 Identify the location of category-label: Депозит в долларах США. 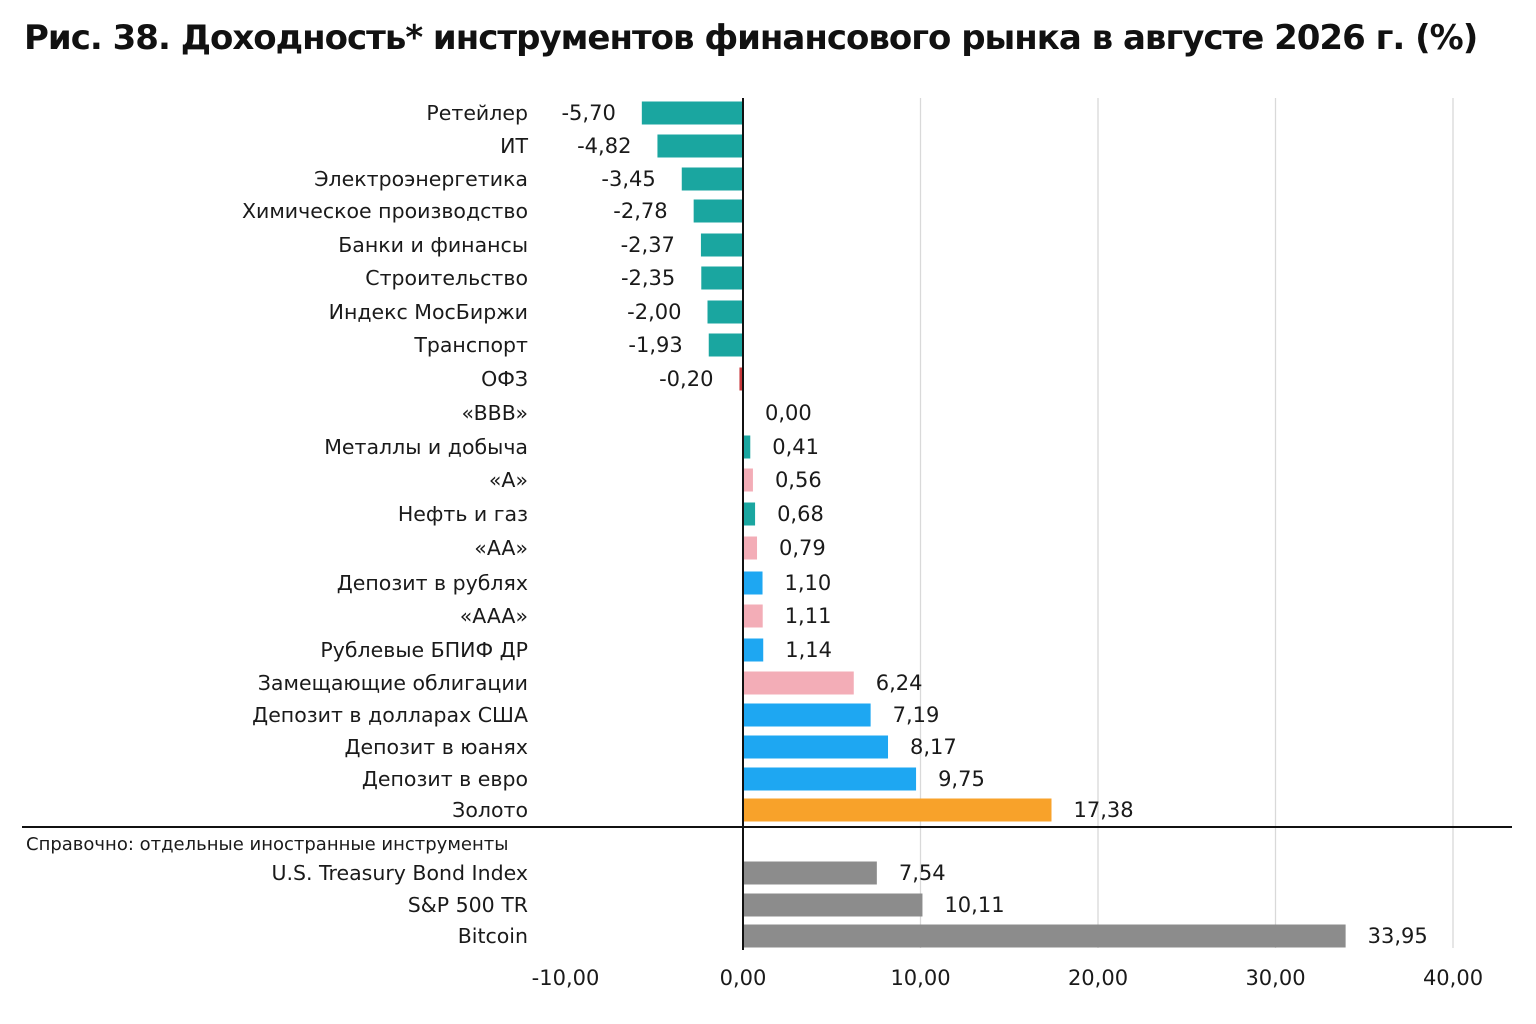
(390, 715).